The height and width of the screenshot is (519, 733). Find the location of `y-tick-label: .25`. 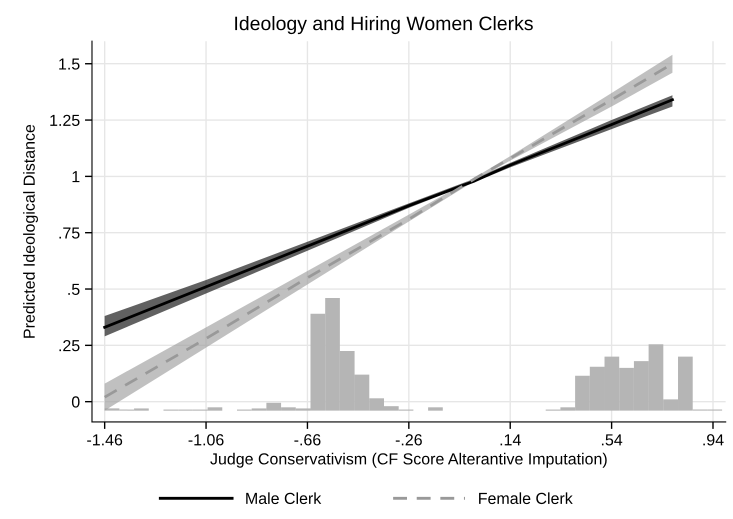

y-tick-label: .25 is located at coordinates (69, 346).